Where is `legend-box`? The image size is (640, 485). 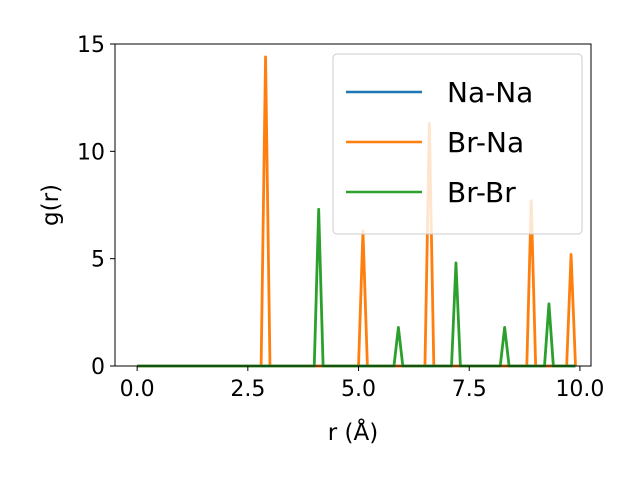 legend-box is located at coordinates (457, 144).